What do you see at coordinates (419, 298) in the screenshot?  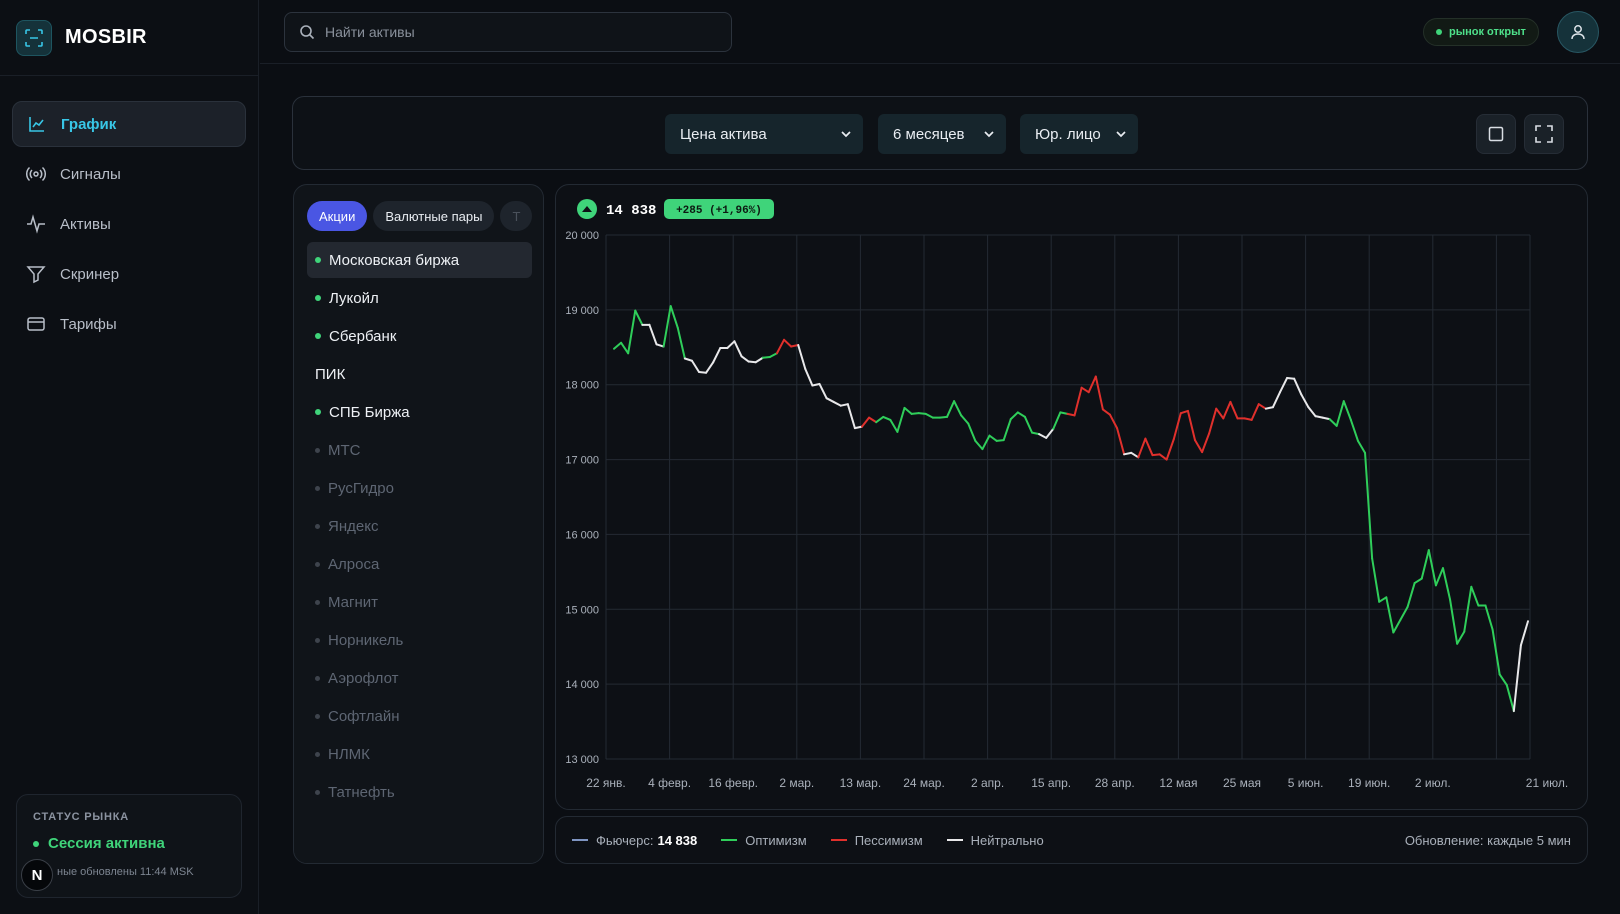 I see `asset-list-item: Лукойл` at bounding box center [419, 298].